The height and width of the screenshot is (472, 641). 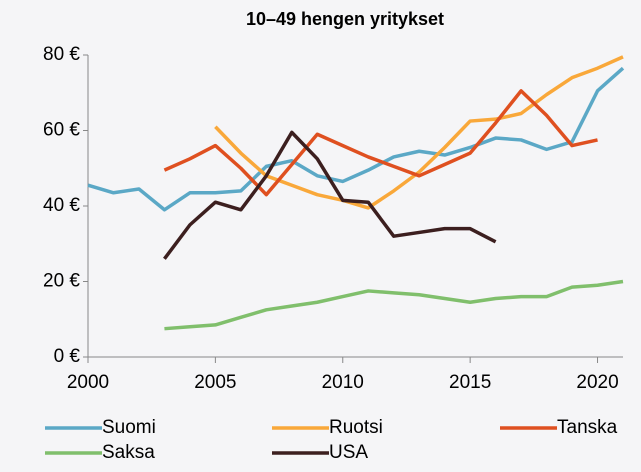 What do you see at coordinates (470, 382) in the screenshot?
I see `x-tick-label: 2015` at bounding box center [470, 382].